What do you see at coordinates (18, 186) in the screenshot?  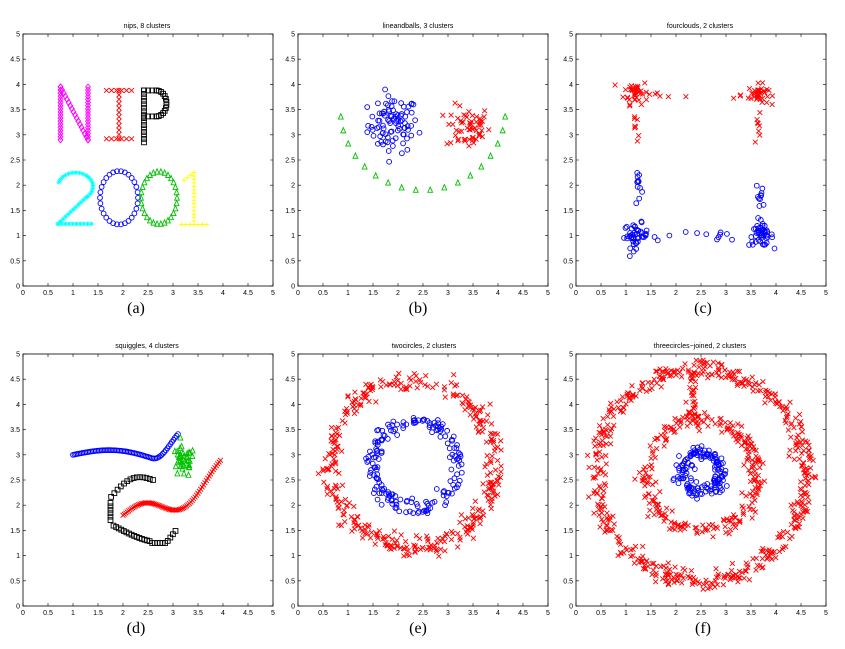 I see `panel-a-ytick-label: 2` at bounding box center [18, 186].